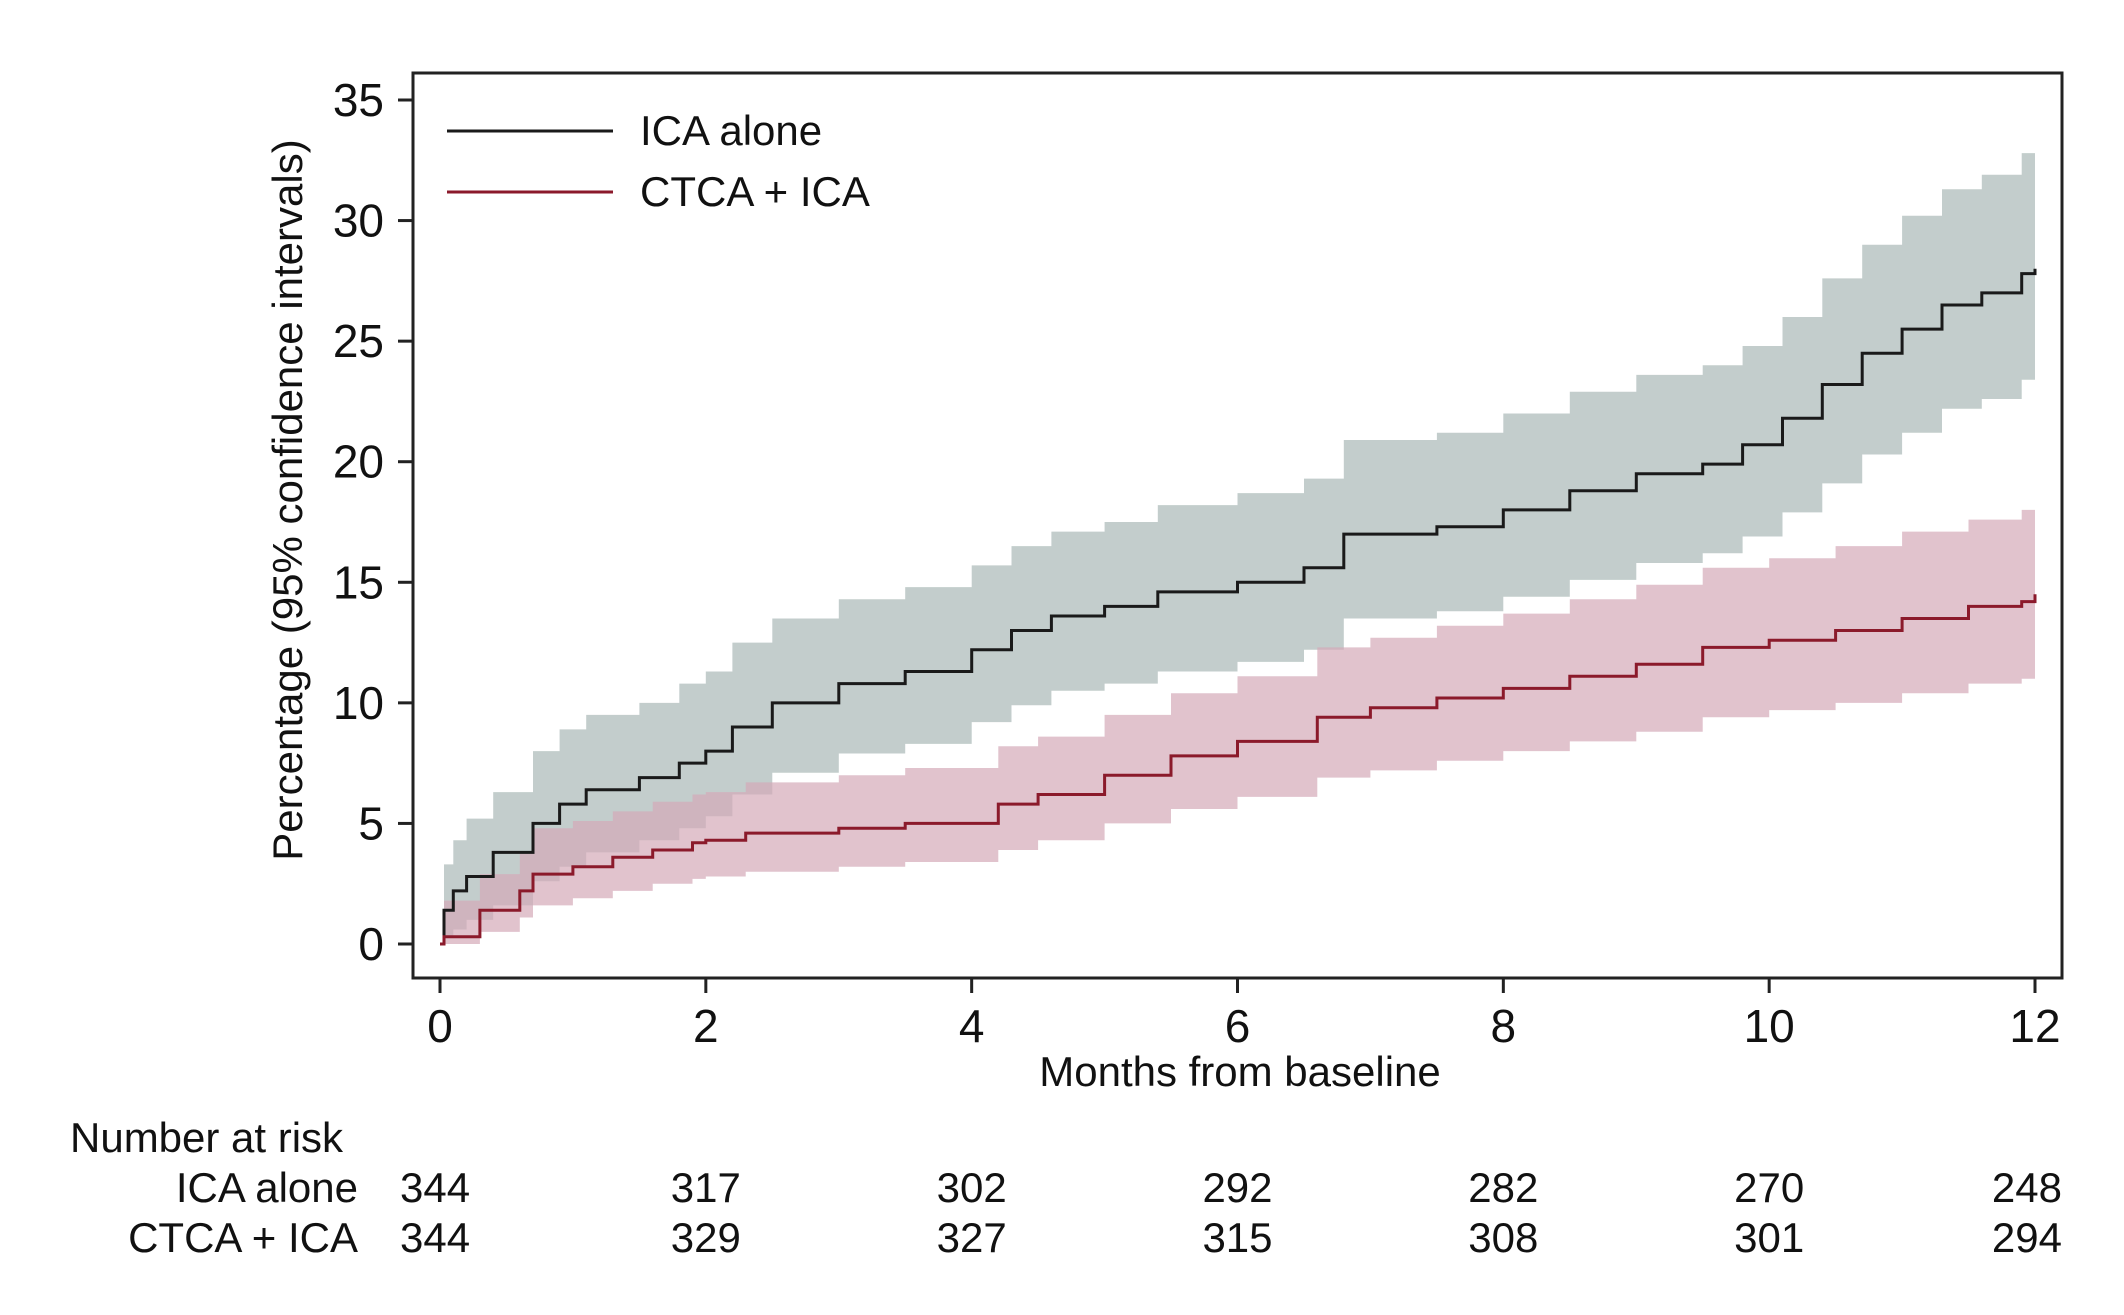  I want to click on risk-count-ctca-ica-8: 308, so click(1503, 1237).